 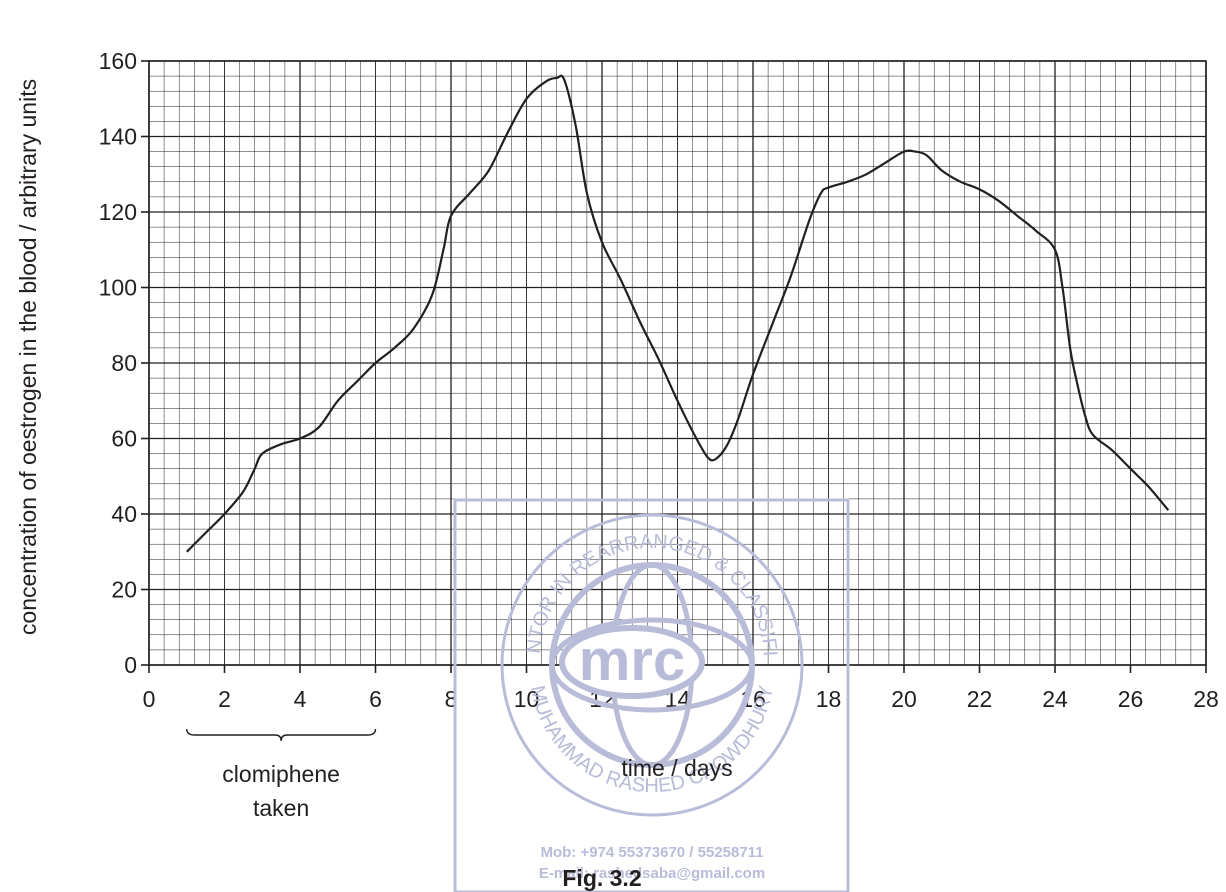 I want to click on clomiphene-label-line1: clomiphene, so click(x=281, y=774).